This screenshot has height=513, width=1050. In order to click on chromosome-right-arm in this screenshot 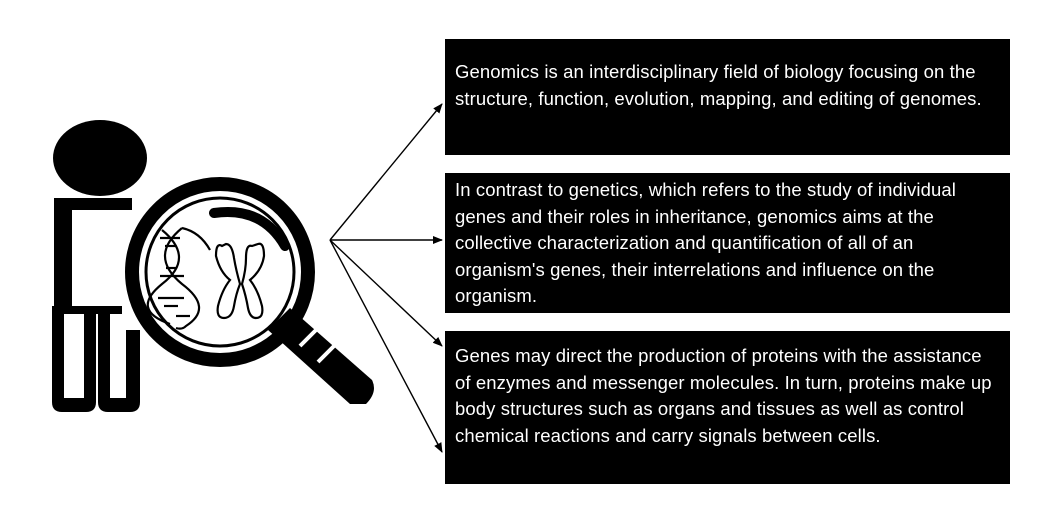, I will do `click(253, 281)`.